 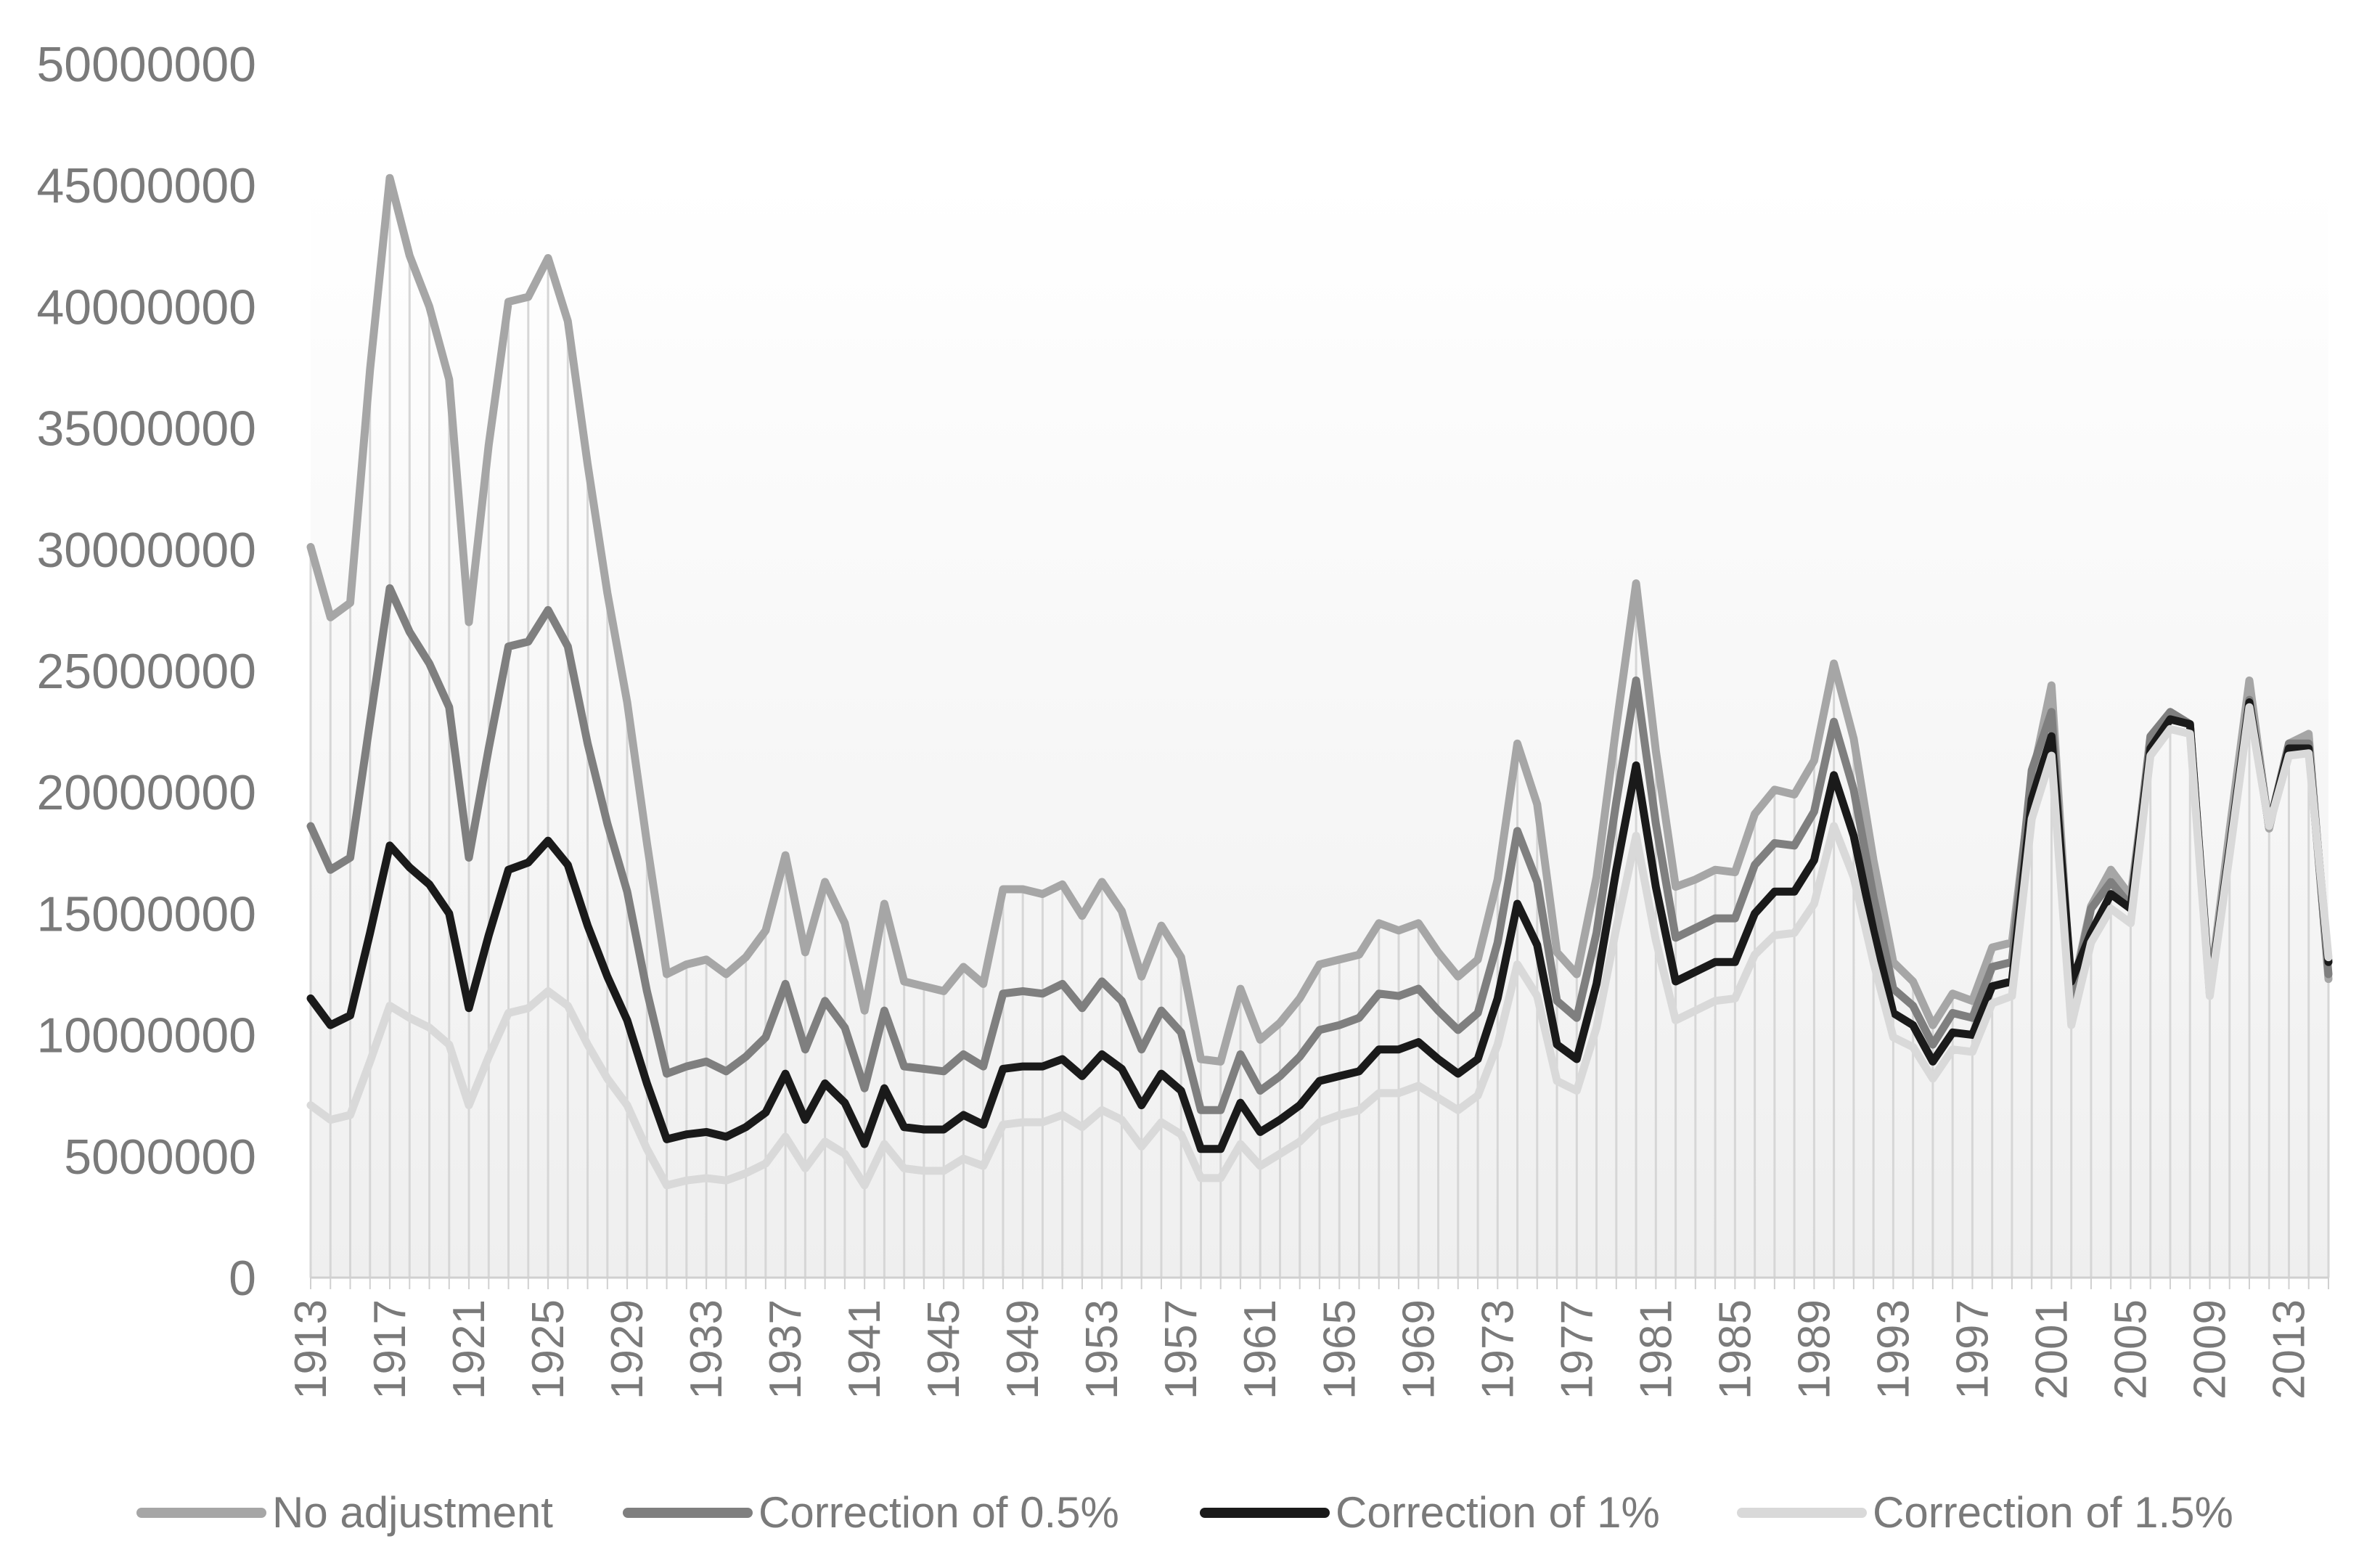 What do you see at coordinates (1972, 1349) in the screenshot?
I see `x-tick-label: 1997` at bounding box center [1972, 1349].